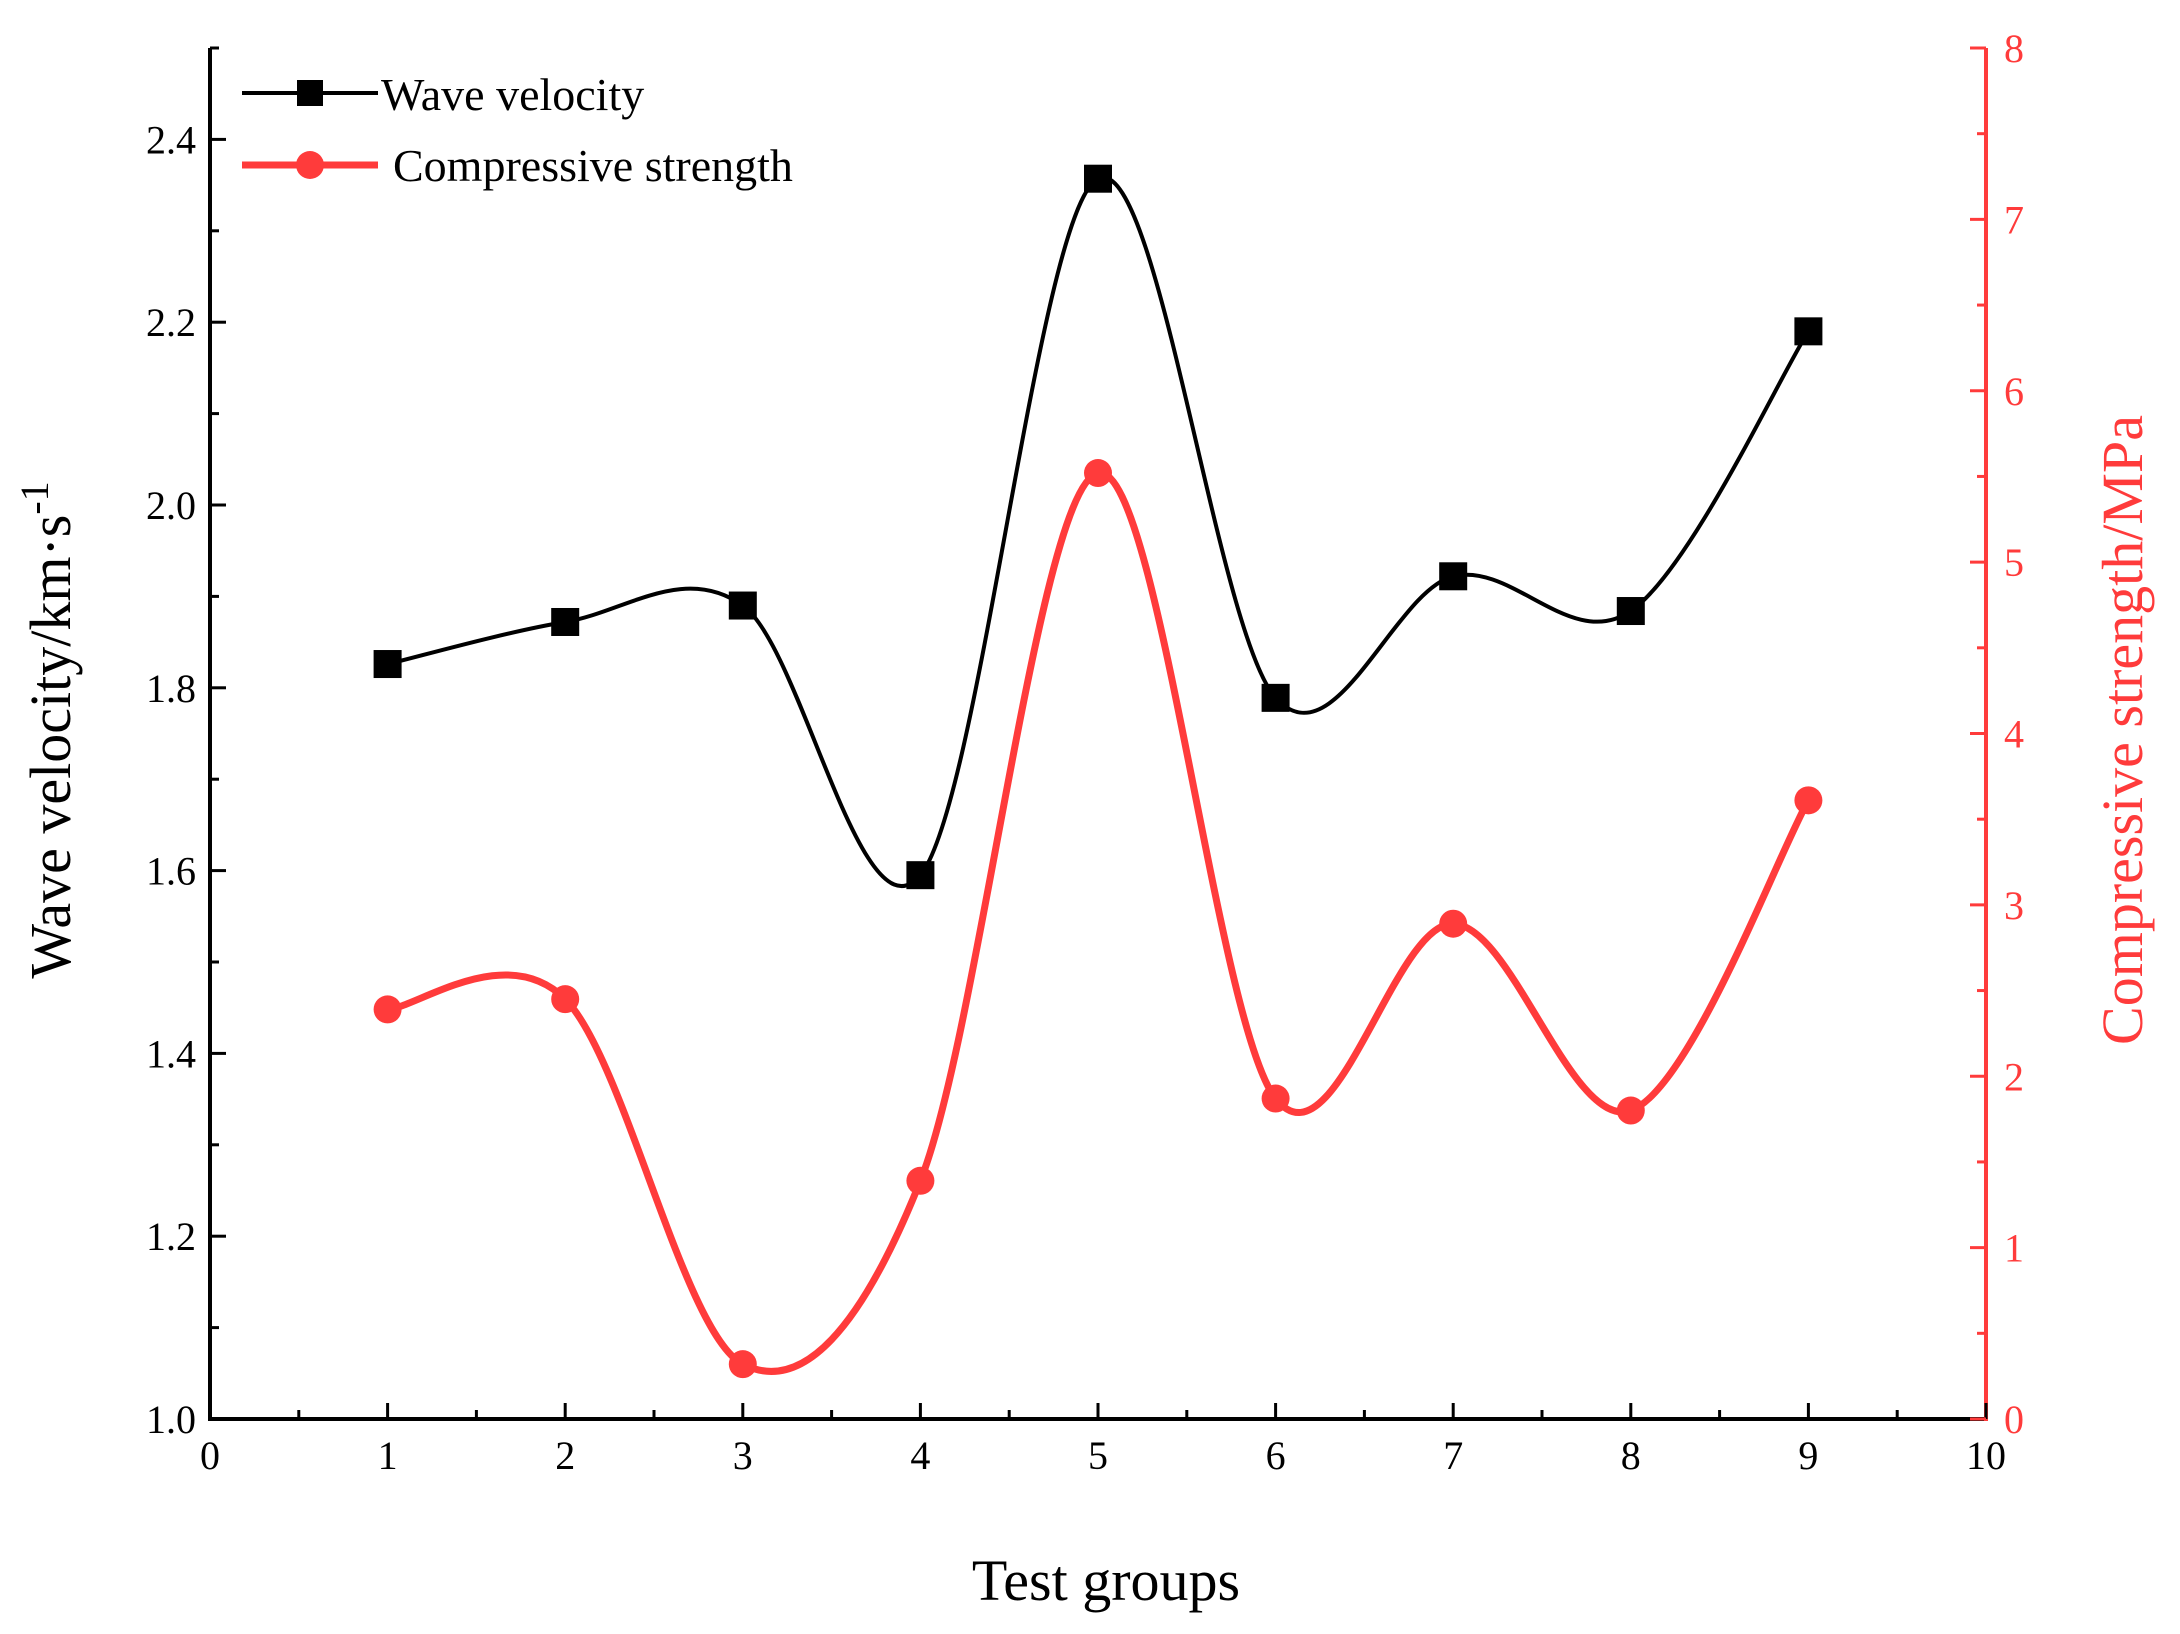 This screenshot has height=1634, width=2180. I want to click on x-tick-label: 3, so click(743, 1455).